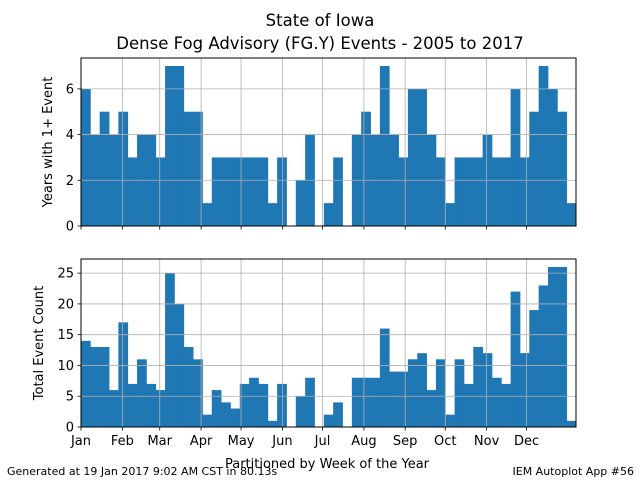  I want to click on x-tick-label-may: May, so click(241, 441).